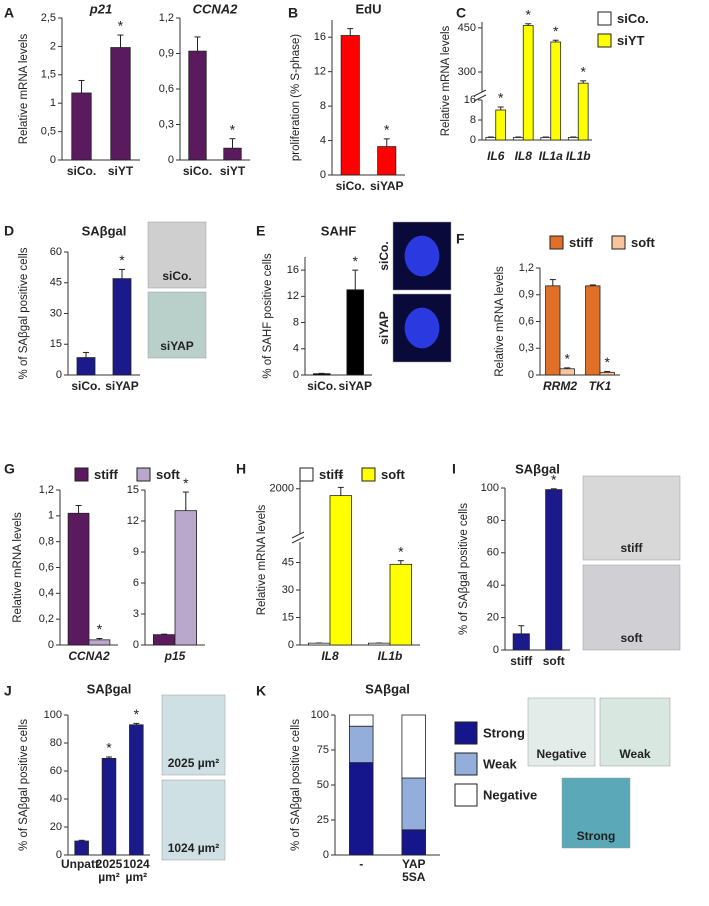 This screenshot has width=709, height=906. What do you see at coordinates (86, 386) in the screenshot?
I see `x-tick-label: siCo.` at bounding box center [86, 386].